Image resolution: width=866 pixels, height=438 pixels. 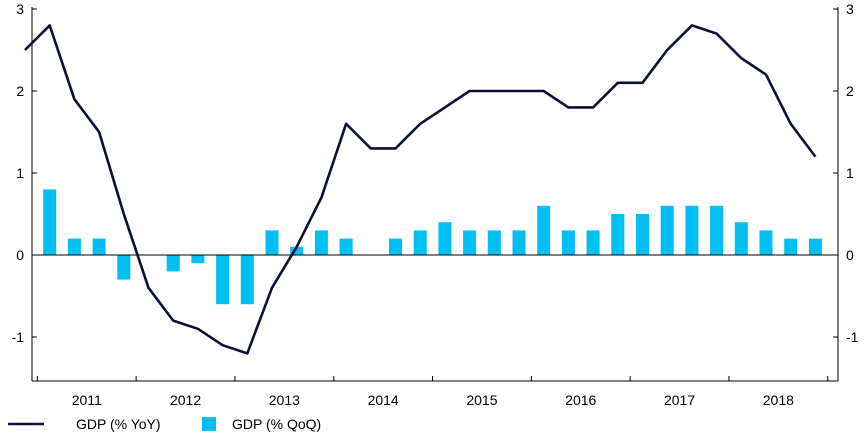 What do you see at coordinates (850, 173) in the screenshot?
I see `y-tick-label-right: 1` at bounding box center [850, 173].